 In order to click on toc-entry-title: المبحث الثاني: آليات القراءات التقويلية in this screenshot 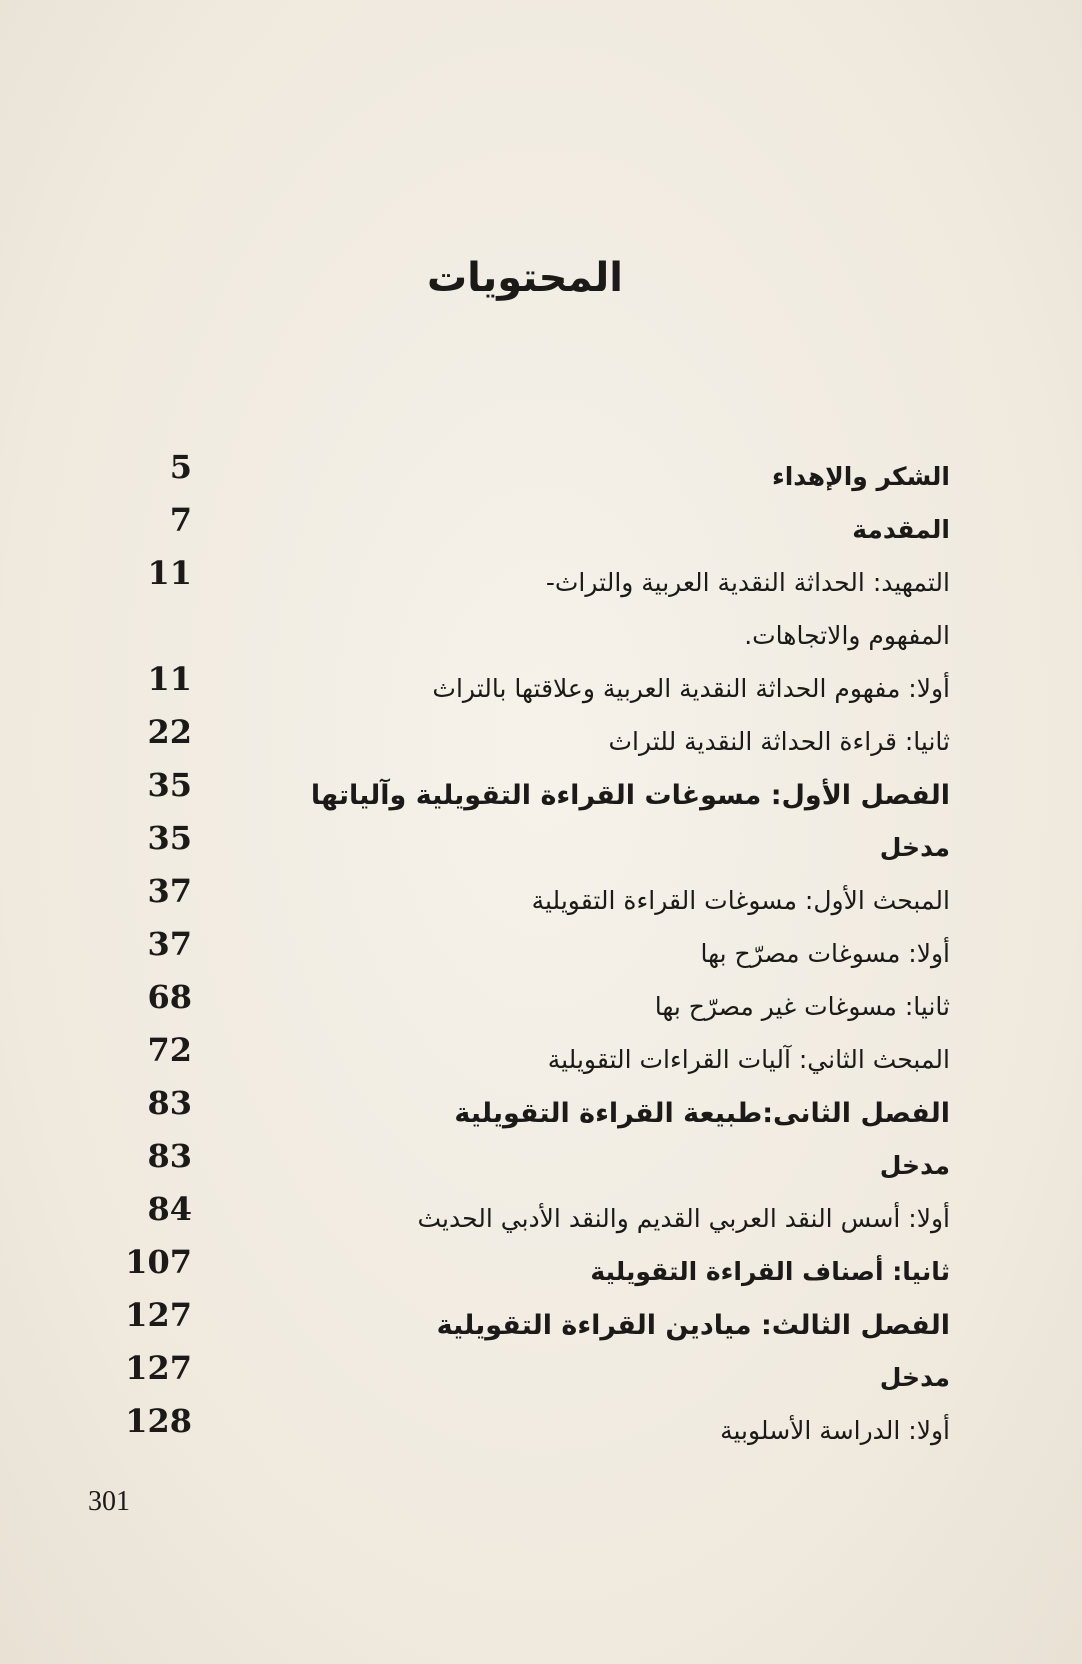, I will do `click(748, 1059)`.